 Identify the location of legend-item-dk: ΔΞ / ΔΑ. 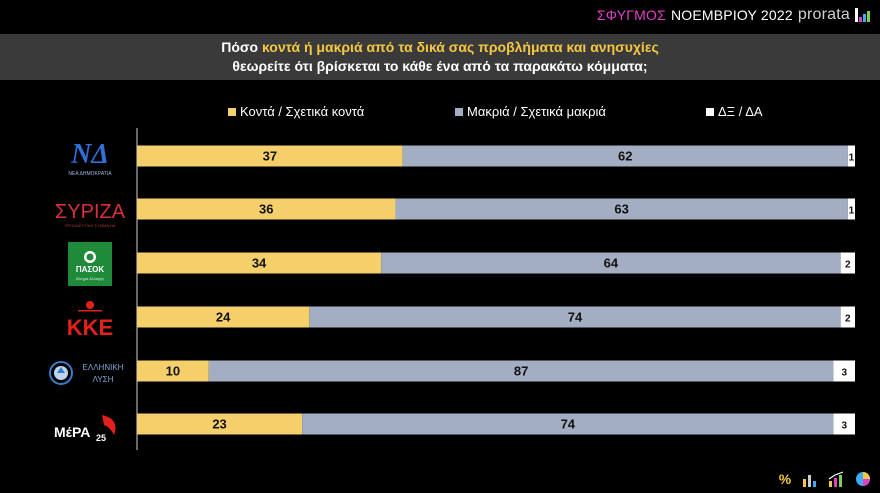
(734, 111).